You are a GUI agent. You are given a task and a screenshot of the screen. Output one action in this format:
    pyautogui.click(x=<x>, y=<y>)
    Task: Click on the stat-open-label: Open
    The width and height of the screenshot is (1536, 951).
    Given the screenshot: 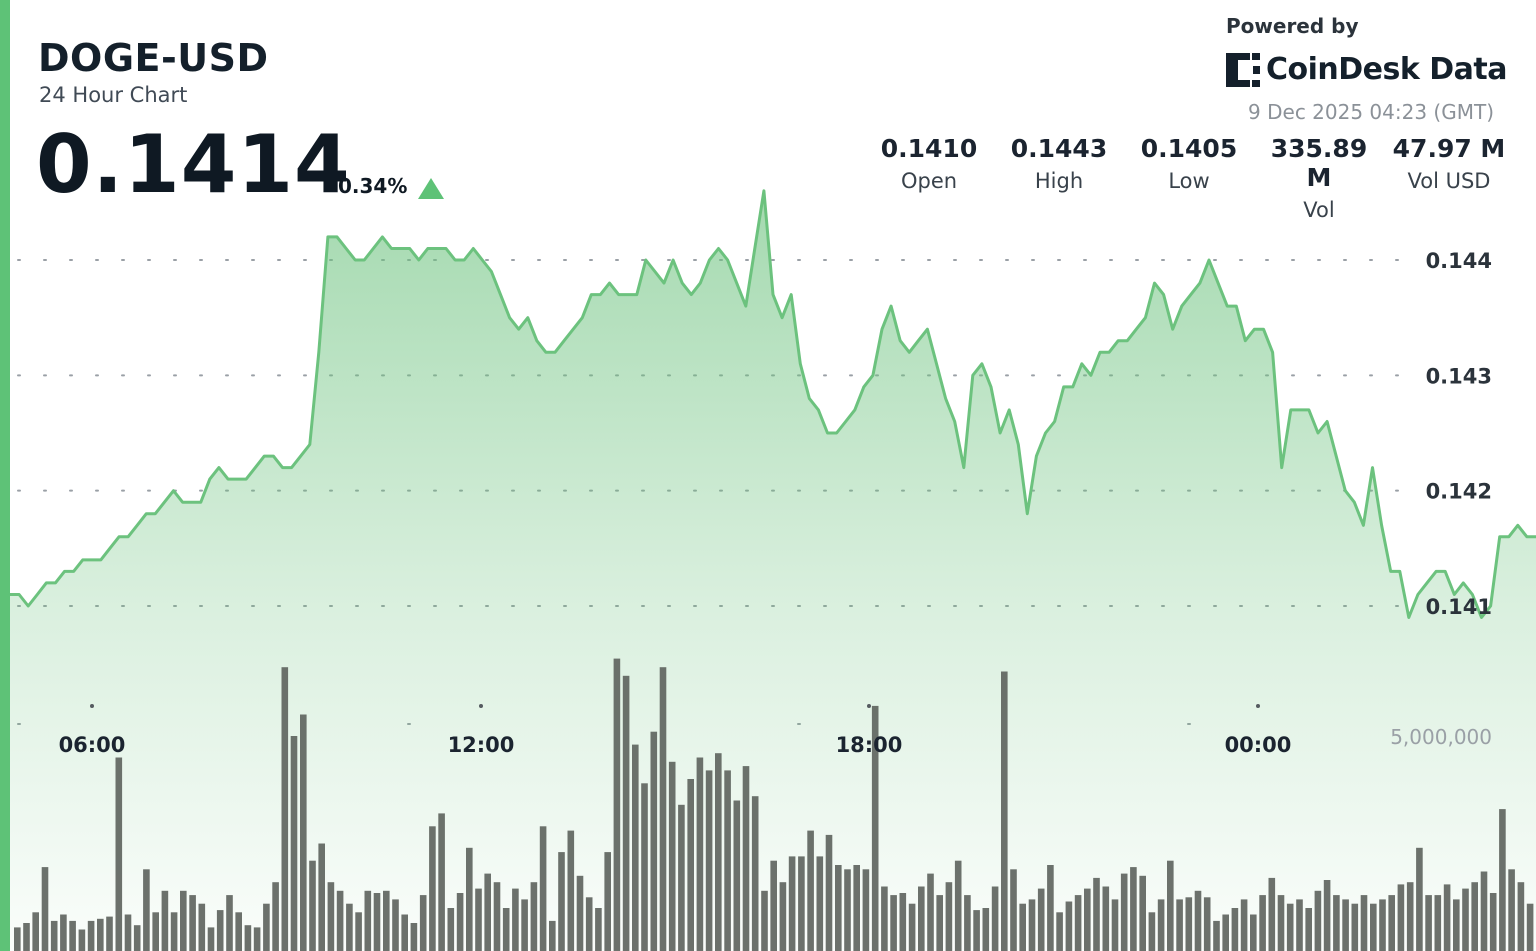 What is the action you would take?
    pyautogui.click(x=929, y=181)
    